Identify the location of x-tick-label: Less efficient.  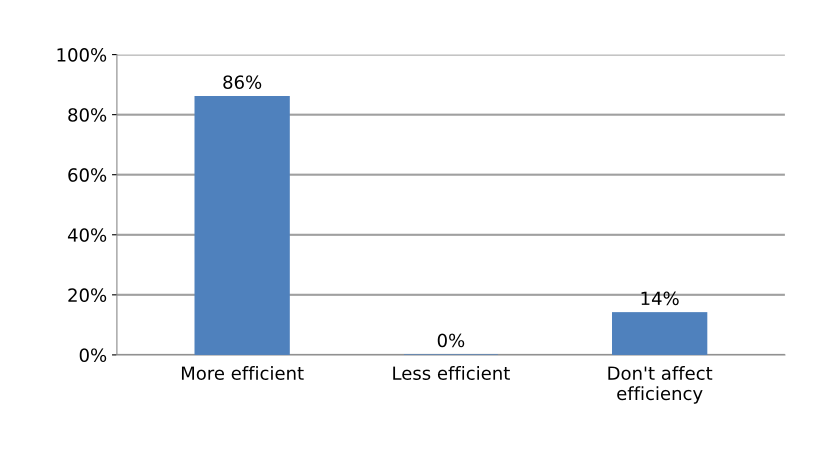
(451, 373).